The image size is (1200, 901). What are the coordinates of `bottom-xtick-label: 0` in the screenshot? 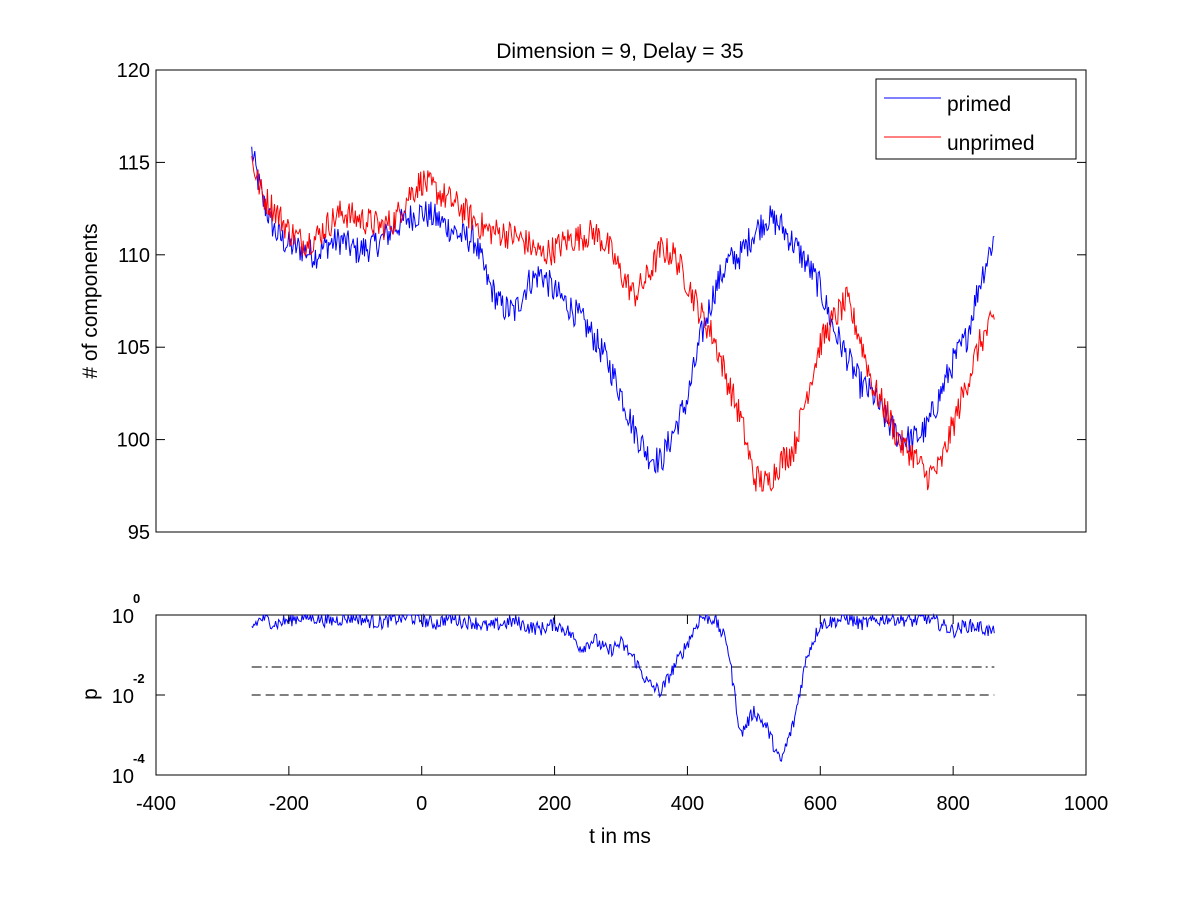 It's located at (421, 804).